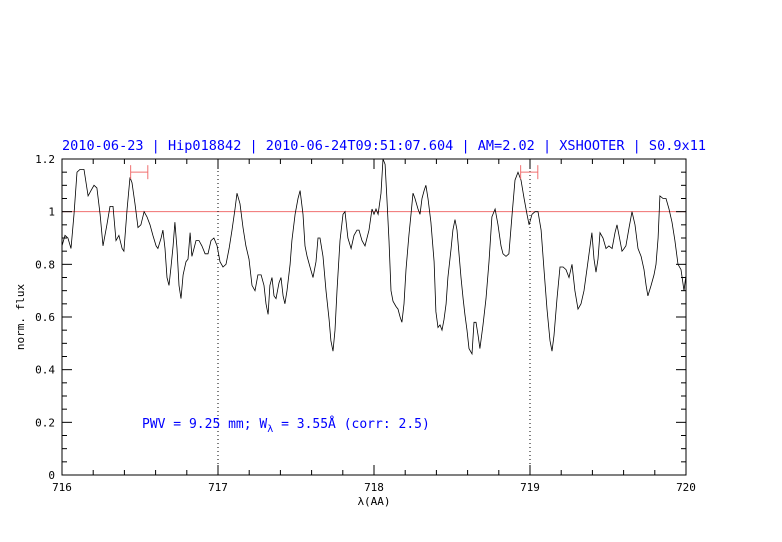 The width and height of the screenshot is (782, 542). Describe the element at coordinates (374, 487) in the screenshot. I see `x-tick-label: 718` at that location.